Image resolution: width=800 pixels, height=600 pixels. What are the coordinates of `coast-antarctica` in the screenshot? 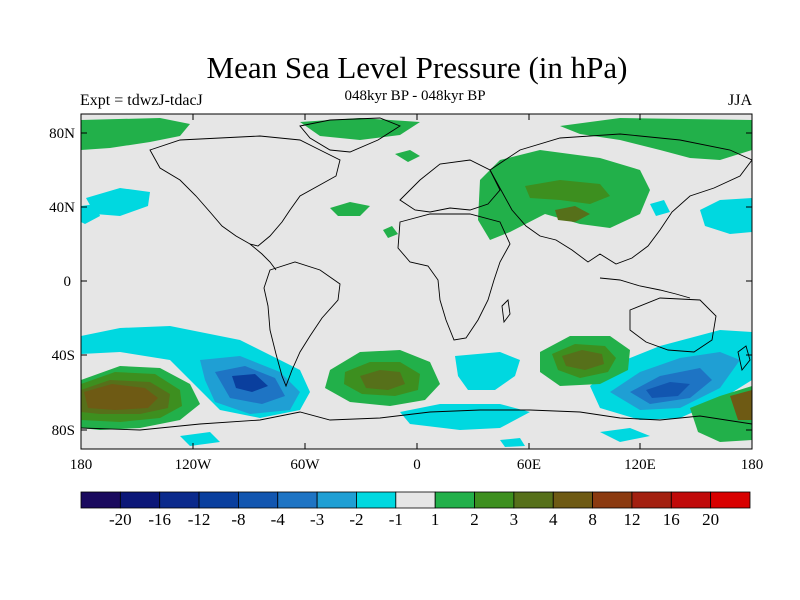 It's located at (416, 420).